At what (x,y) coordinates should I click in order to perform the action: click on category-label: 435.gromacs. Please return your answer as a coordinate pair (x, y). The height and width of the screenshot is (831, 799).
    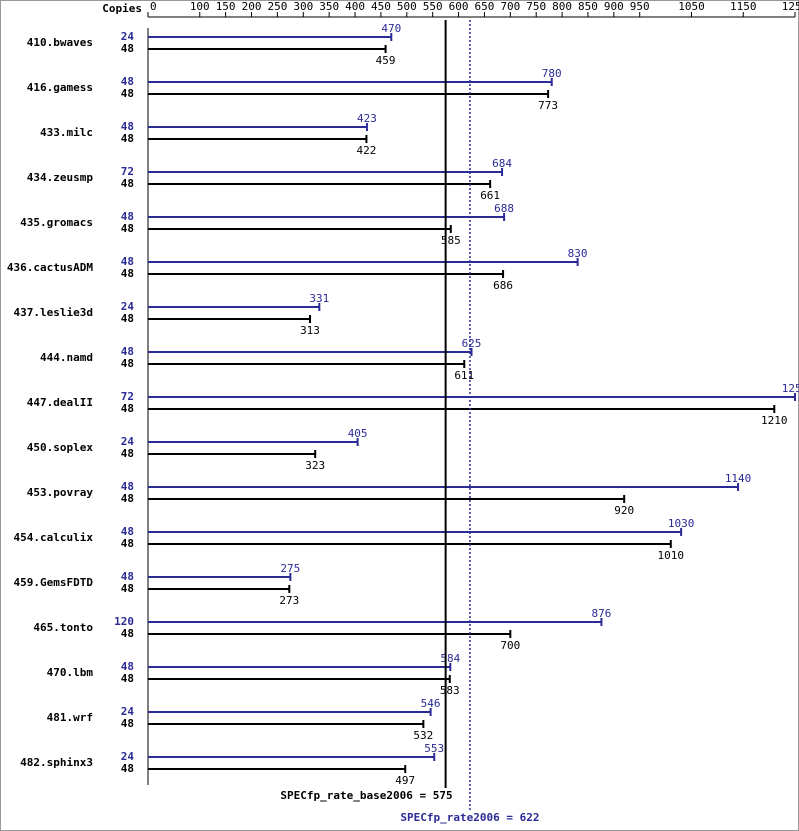
    Looking at the image, I should click on (56, 222).